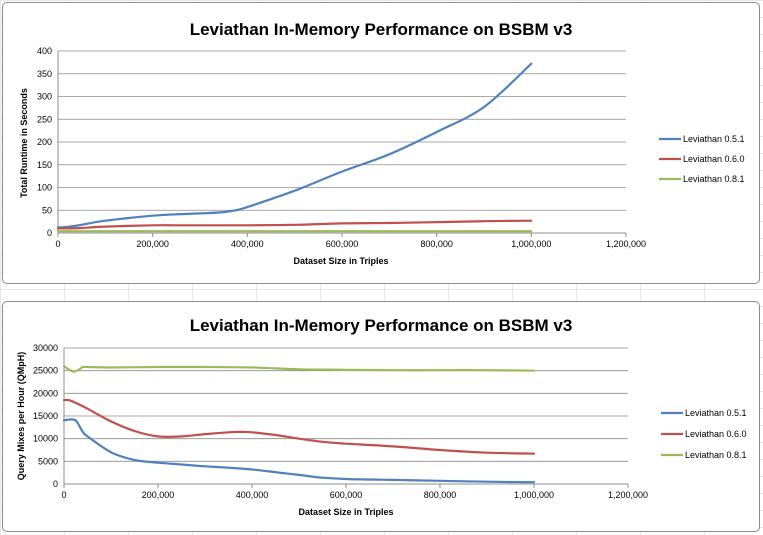 The image size is (763, 535). What do you see at coordinates (44, 74) in the screenshot?
I see `y-tick-label: 350` at bounding box center [44, 74].